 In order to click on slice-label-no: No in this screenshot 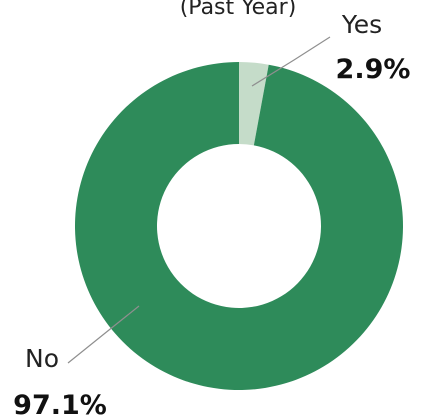, I will do `click(42, 358)`.